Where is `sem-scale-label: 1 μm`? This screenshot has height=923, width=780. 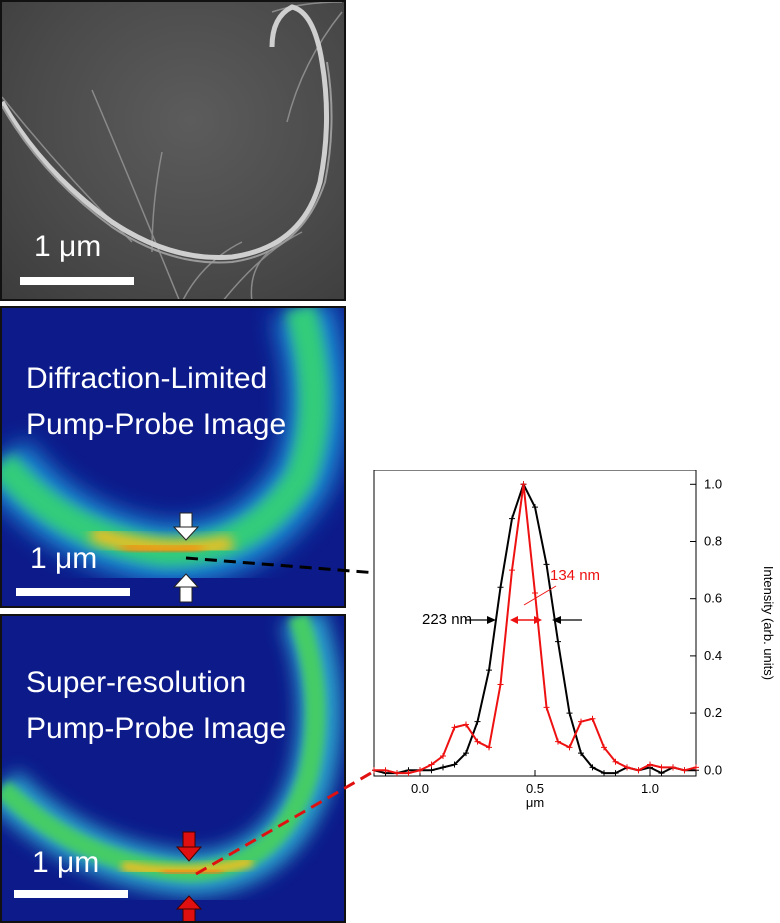
sem-scale-label: 1 μm is located at coordinates (68, 246).